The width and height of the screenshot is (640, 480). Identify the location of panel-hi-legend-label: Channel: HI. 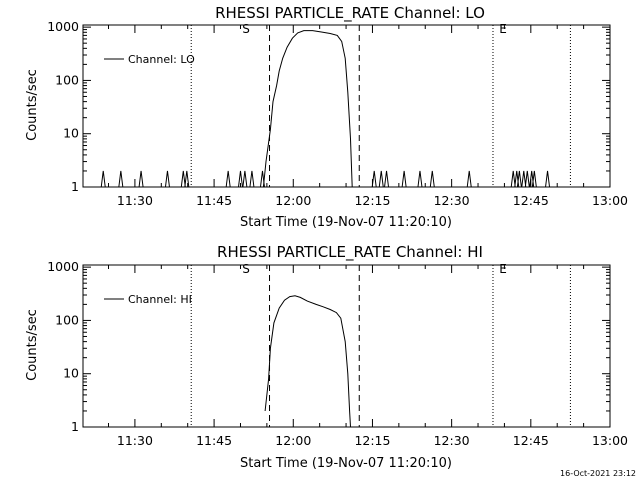
(160, 299).